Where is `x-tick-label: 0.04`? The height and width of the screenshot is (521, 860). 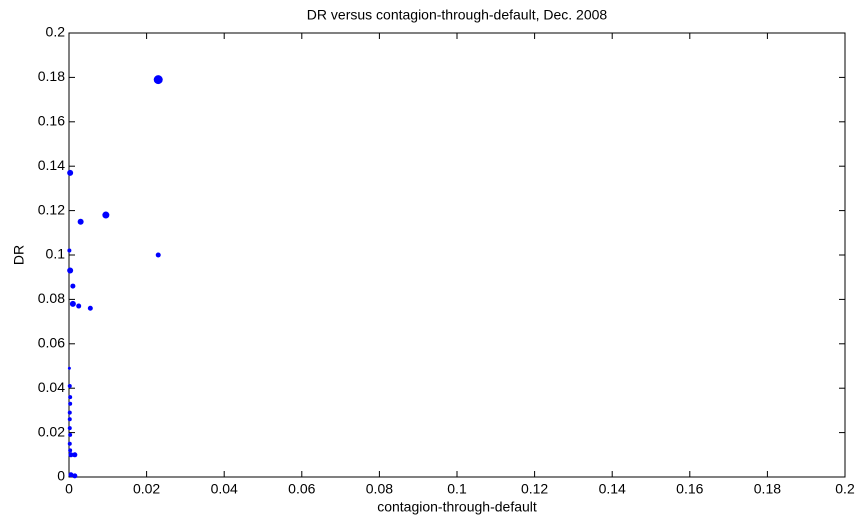
x-tick-label: 0.04 is located at coordinates (224, 489).